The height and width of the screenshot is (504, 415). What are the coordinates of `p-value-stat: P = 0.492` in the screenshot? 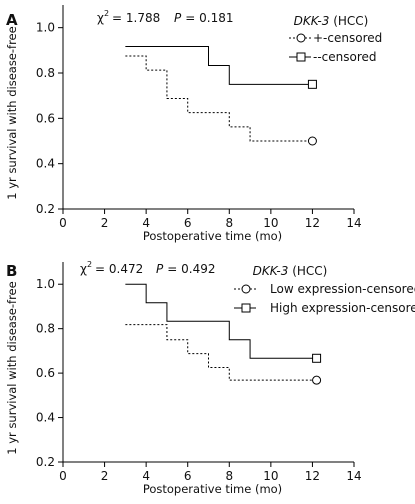 It's located at (185, 269).